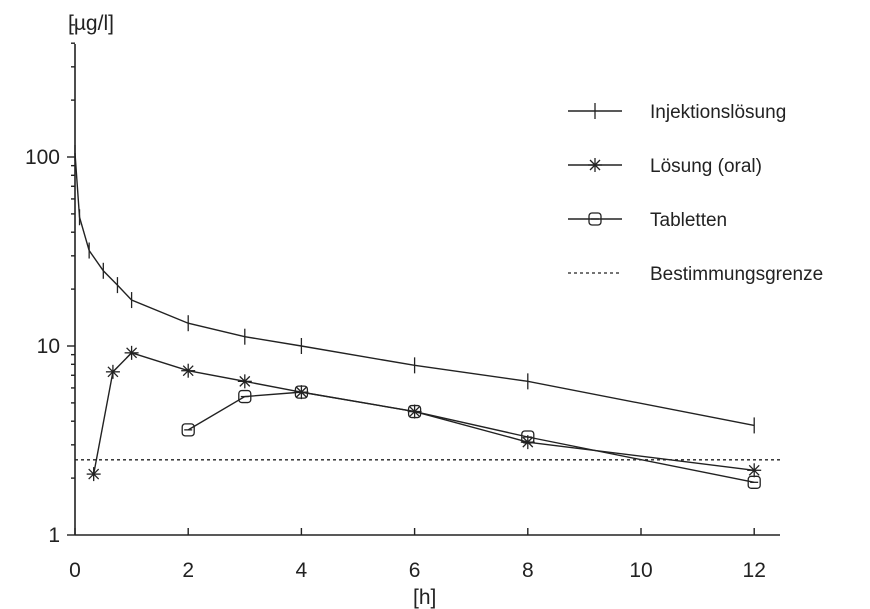 The image size is (870, 609). Describe the element at coordinates (91, 23) in the screenshot. I see `y-axis-label: [µg/l]` at that location.